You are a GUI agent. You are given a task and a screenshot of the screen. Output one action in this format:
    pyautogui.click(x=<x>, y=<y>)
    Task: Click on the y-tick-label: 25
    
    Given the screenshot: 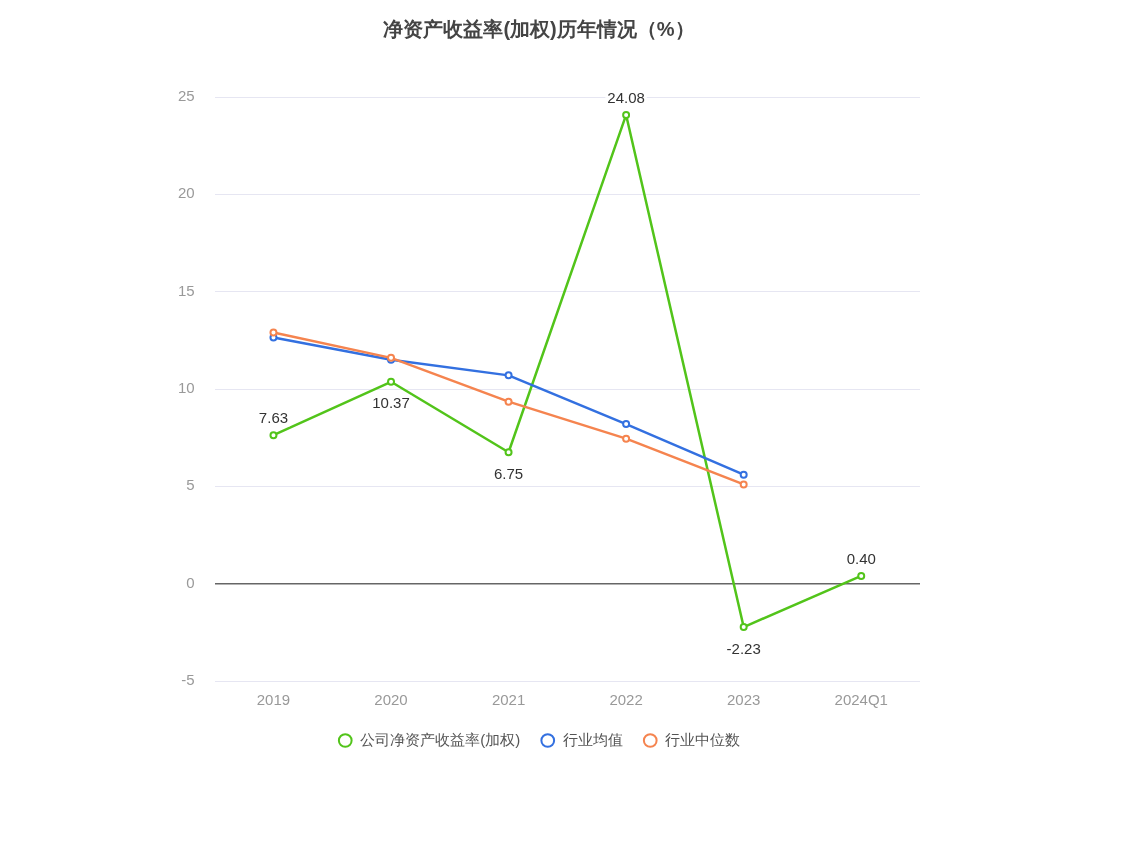 What is the action you would take?
    pyautogui.click(x=186, y=96)
    